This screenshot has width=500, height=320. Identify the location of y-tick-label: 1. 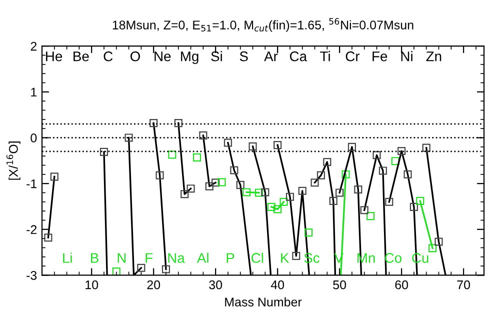
(34, 92).